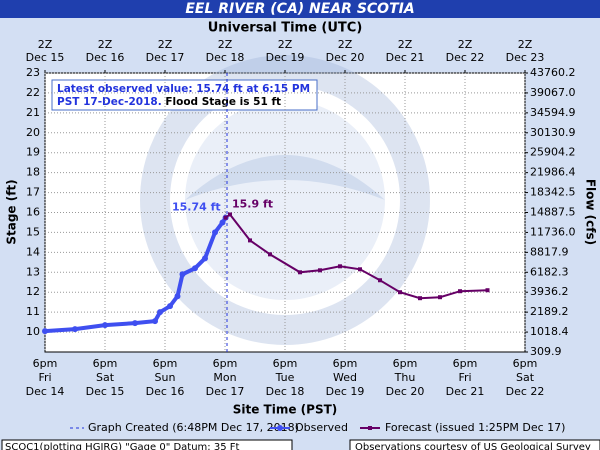  What do you see at coordinates (546, 351) in the screenshot?
I see `y2-tick-label: 309.9` at bounding box center [546, 351].